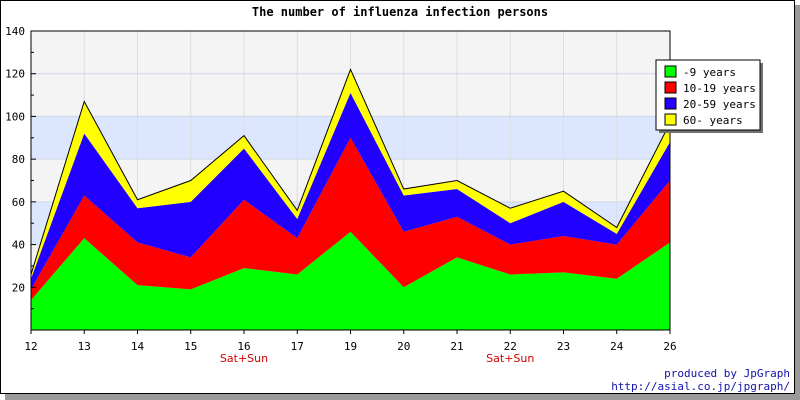 The width and height of the screenshot is (800, 400). Describe the element at coordinates (18, 202) in the screenshot. I see `y-tick-label-60: 60` at that location.